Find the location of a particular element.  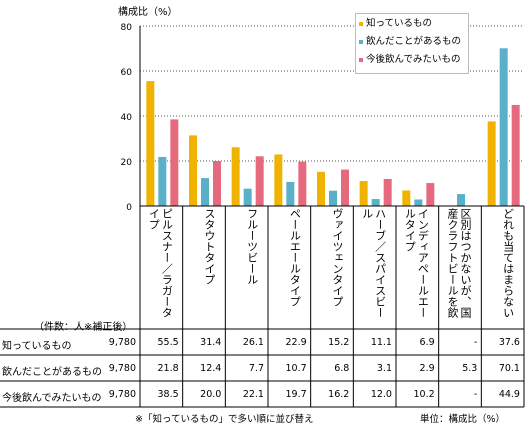

legend-swatch-want is located at coordinates (361, 59).